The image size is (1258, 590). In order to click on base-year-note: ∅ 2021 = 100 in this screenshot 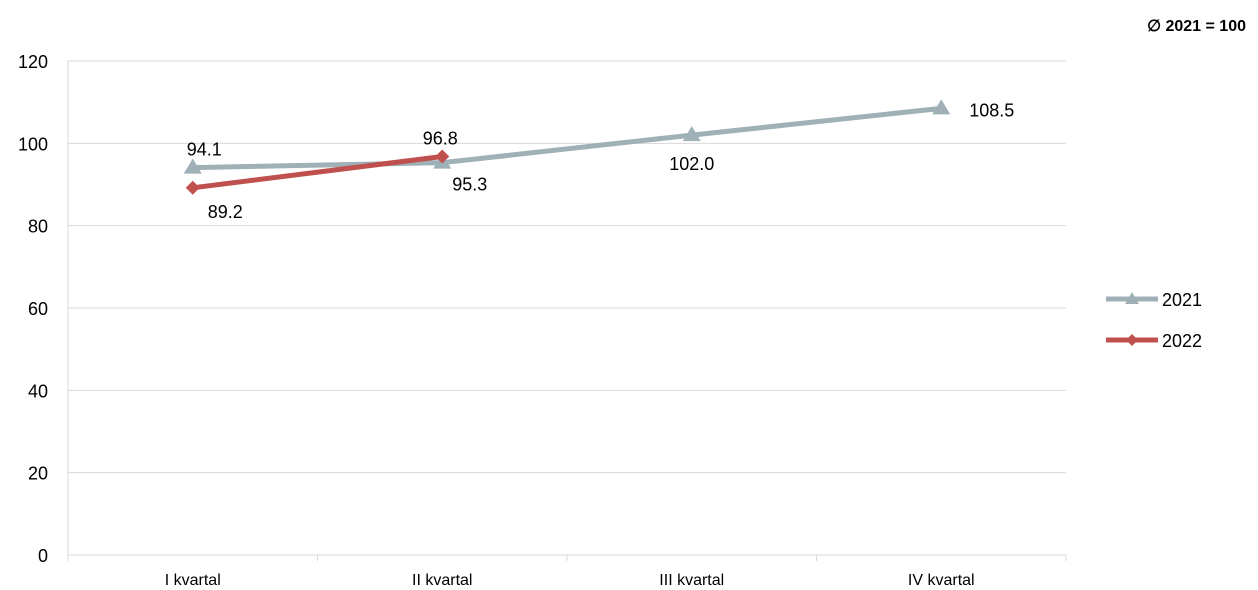, I will do `click(1196, 26)`.